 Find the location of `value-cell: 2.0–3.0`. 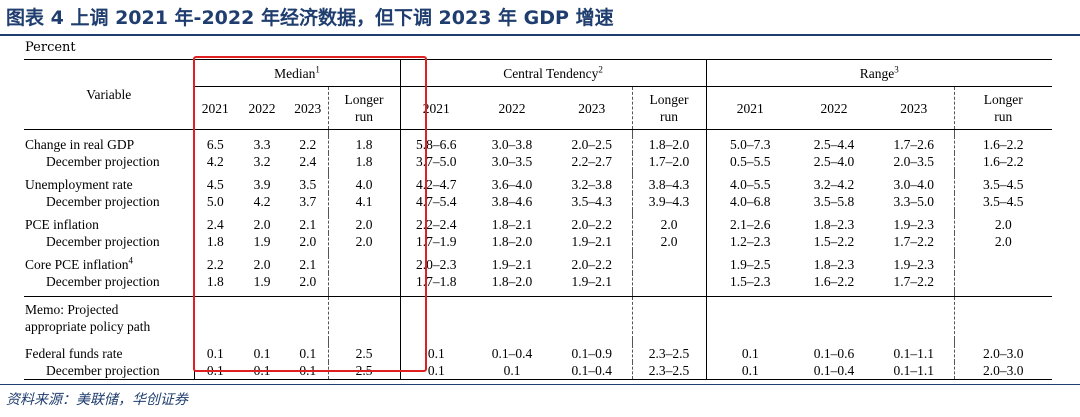

value-cell: 2.0–3.0 is located at coordinates (1003, 353).